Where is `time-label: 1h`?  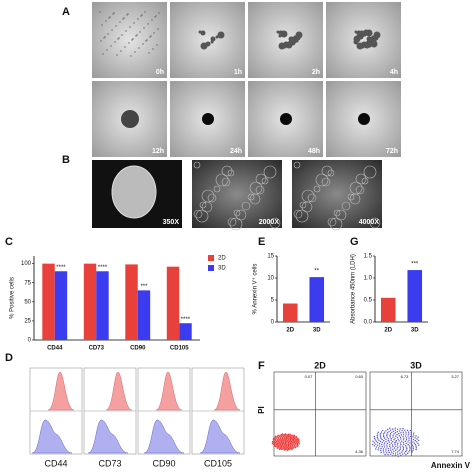
time-label: 1h is located at coordinates (238, 72).